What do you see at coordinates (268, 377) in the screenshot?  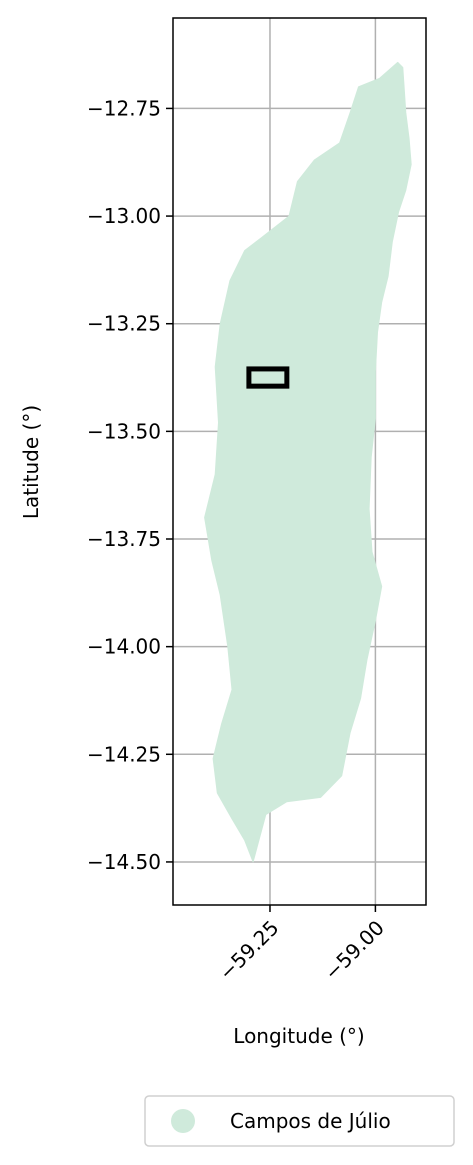 I see `highlight-box` at bounding box center [268, 377].